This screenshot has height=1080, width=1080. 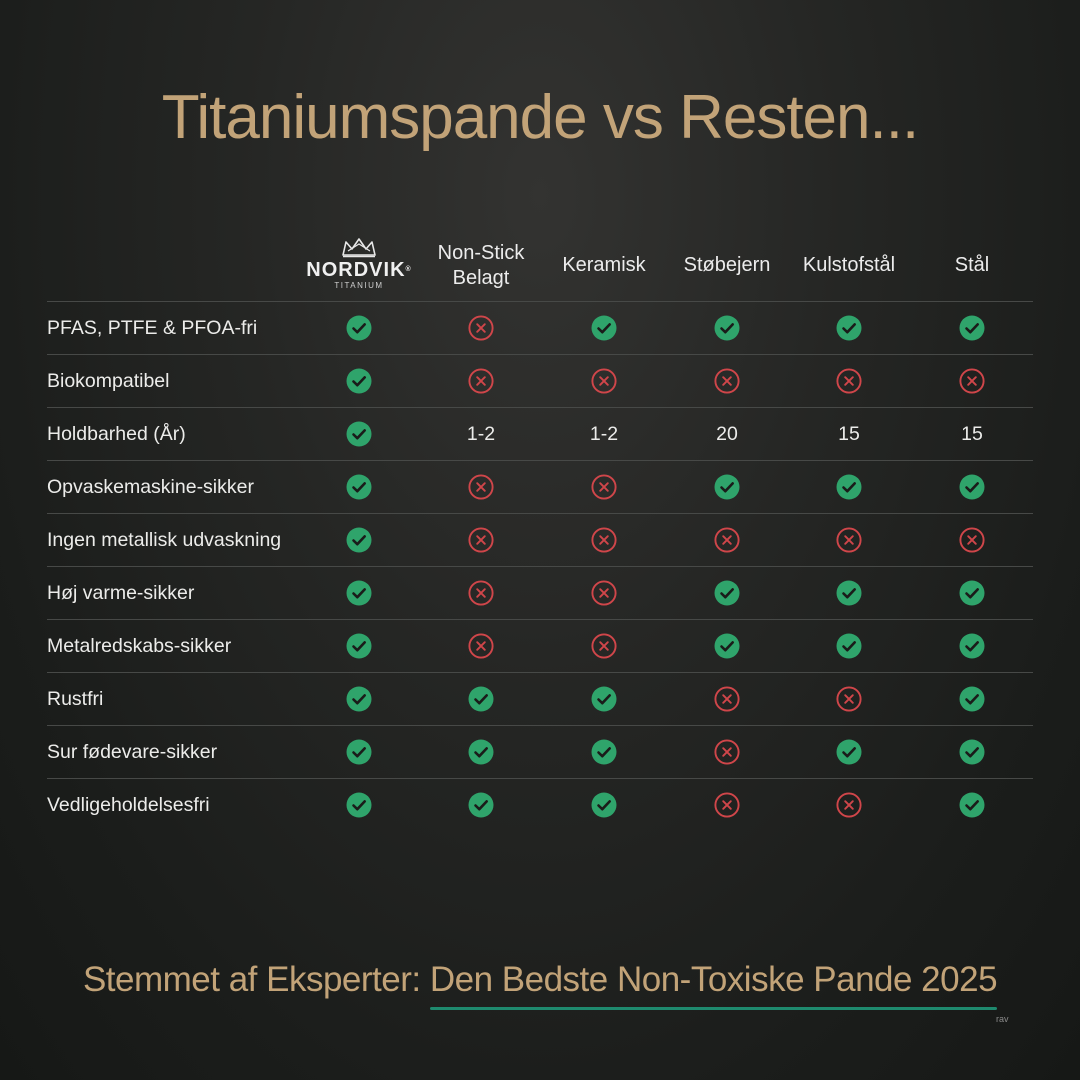 I want to click on footer-prefix: Stemmet af Eksperter:, so click(x=256, y=979).